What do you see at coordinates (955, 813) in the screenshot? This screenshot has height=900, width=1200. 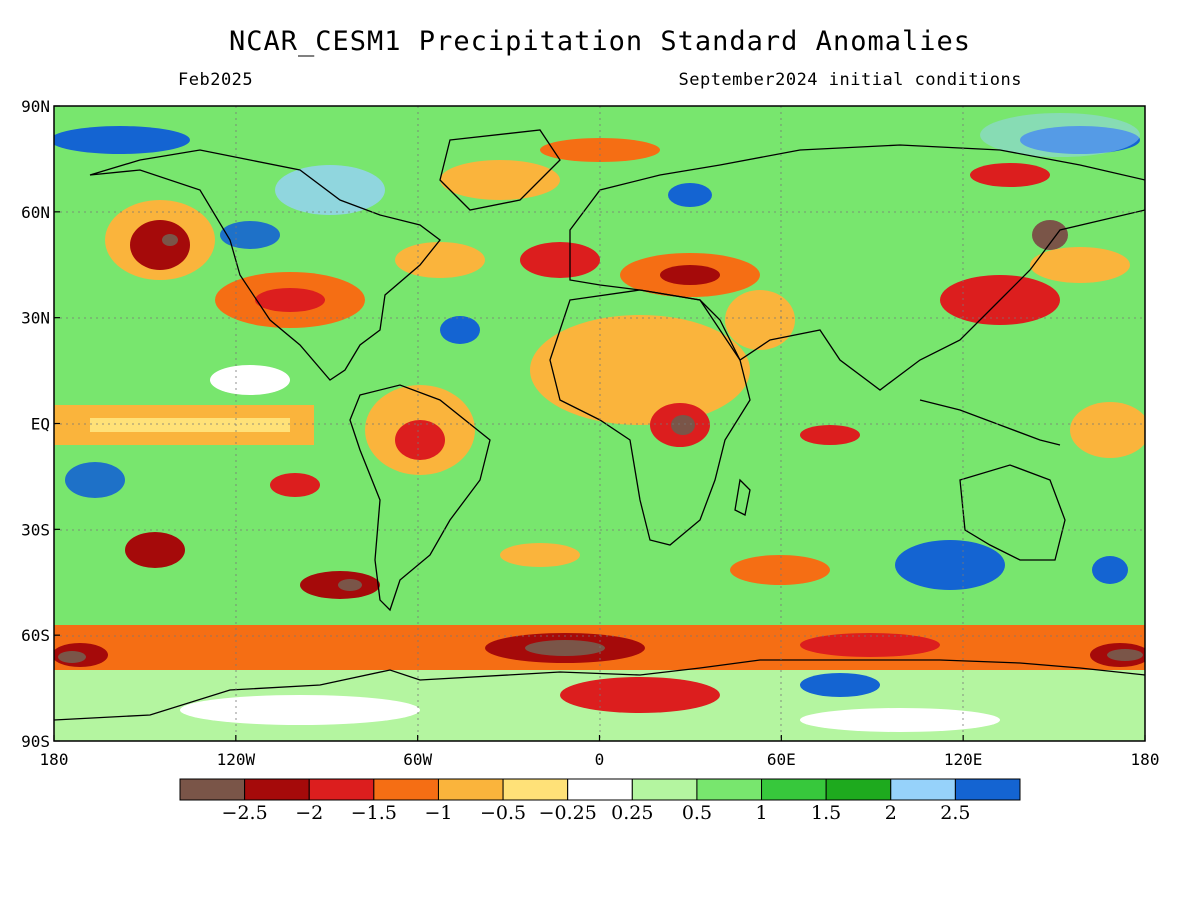 I see `colorbar-label: 2.5` at bounding box center [955, 813].